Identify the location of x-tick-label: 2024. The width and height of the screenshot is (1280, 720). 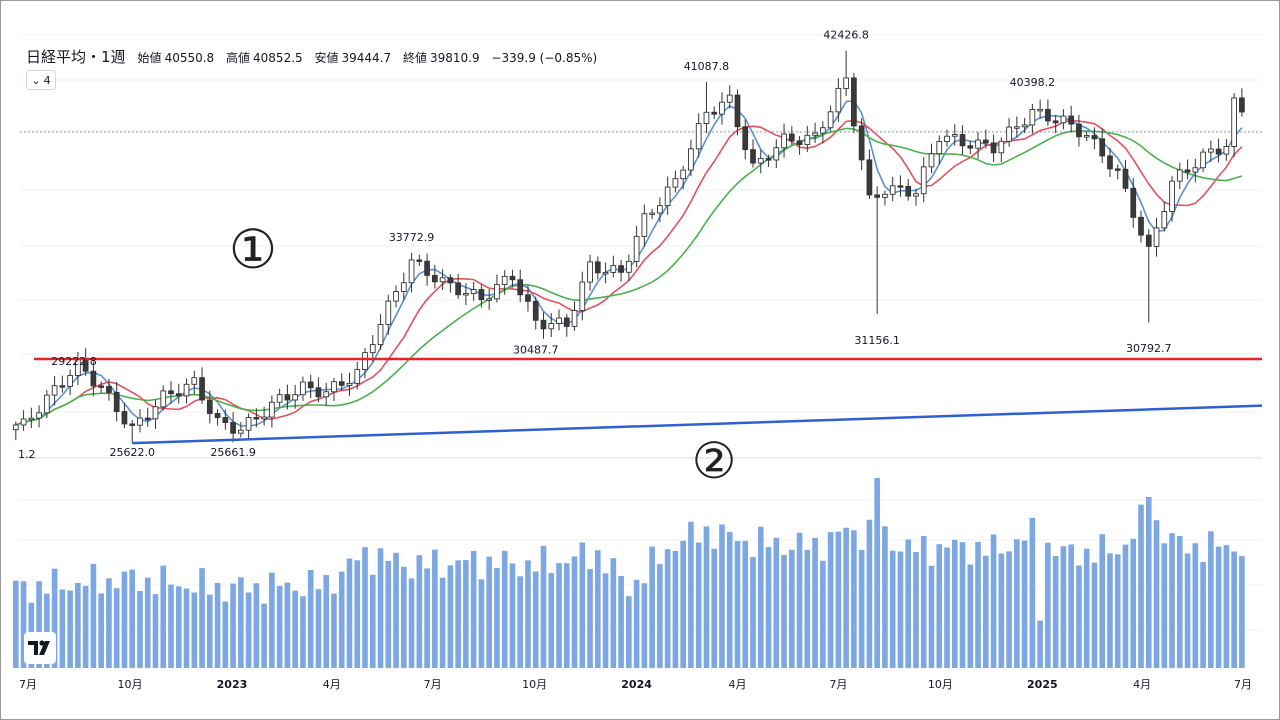
(636, 684).